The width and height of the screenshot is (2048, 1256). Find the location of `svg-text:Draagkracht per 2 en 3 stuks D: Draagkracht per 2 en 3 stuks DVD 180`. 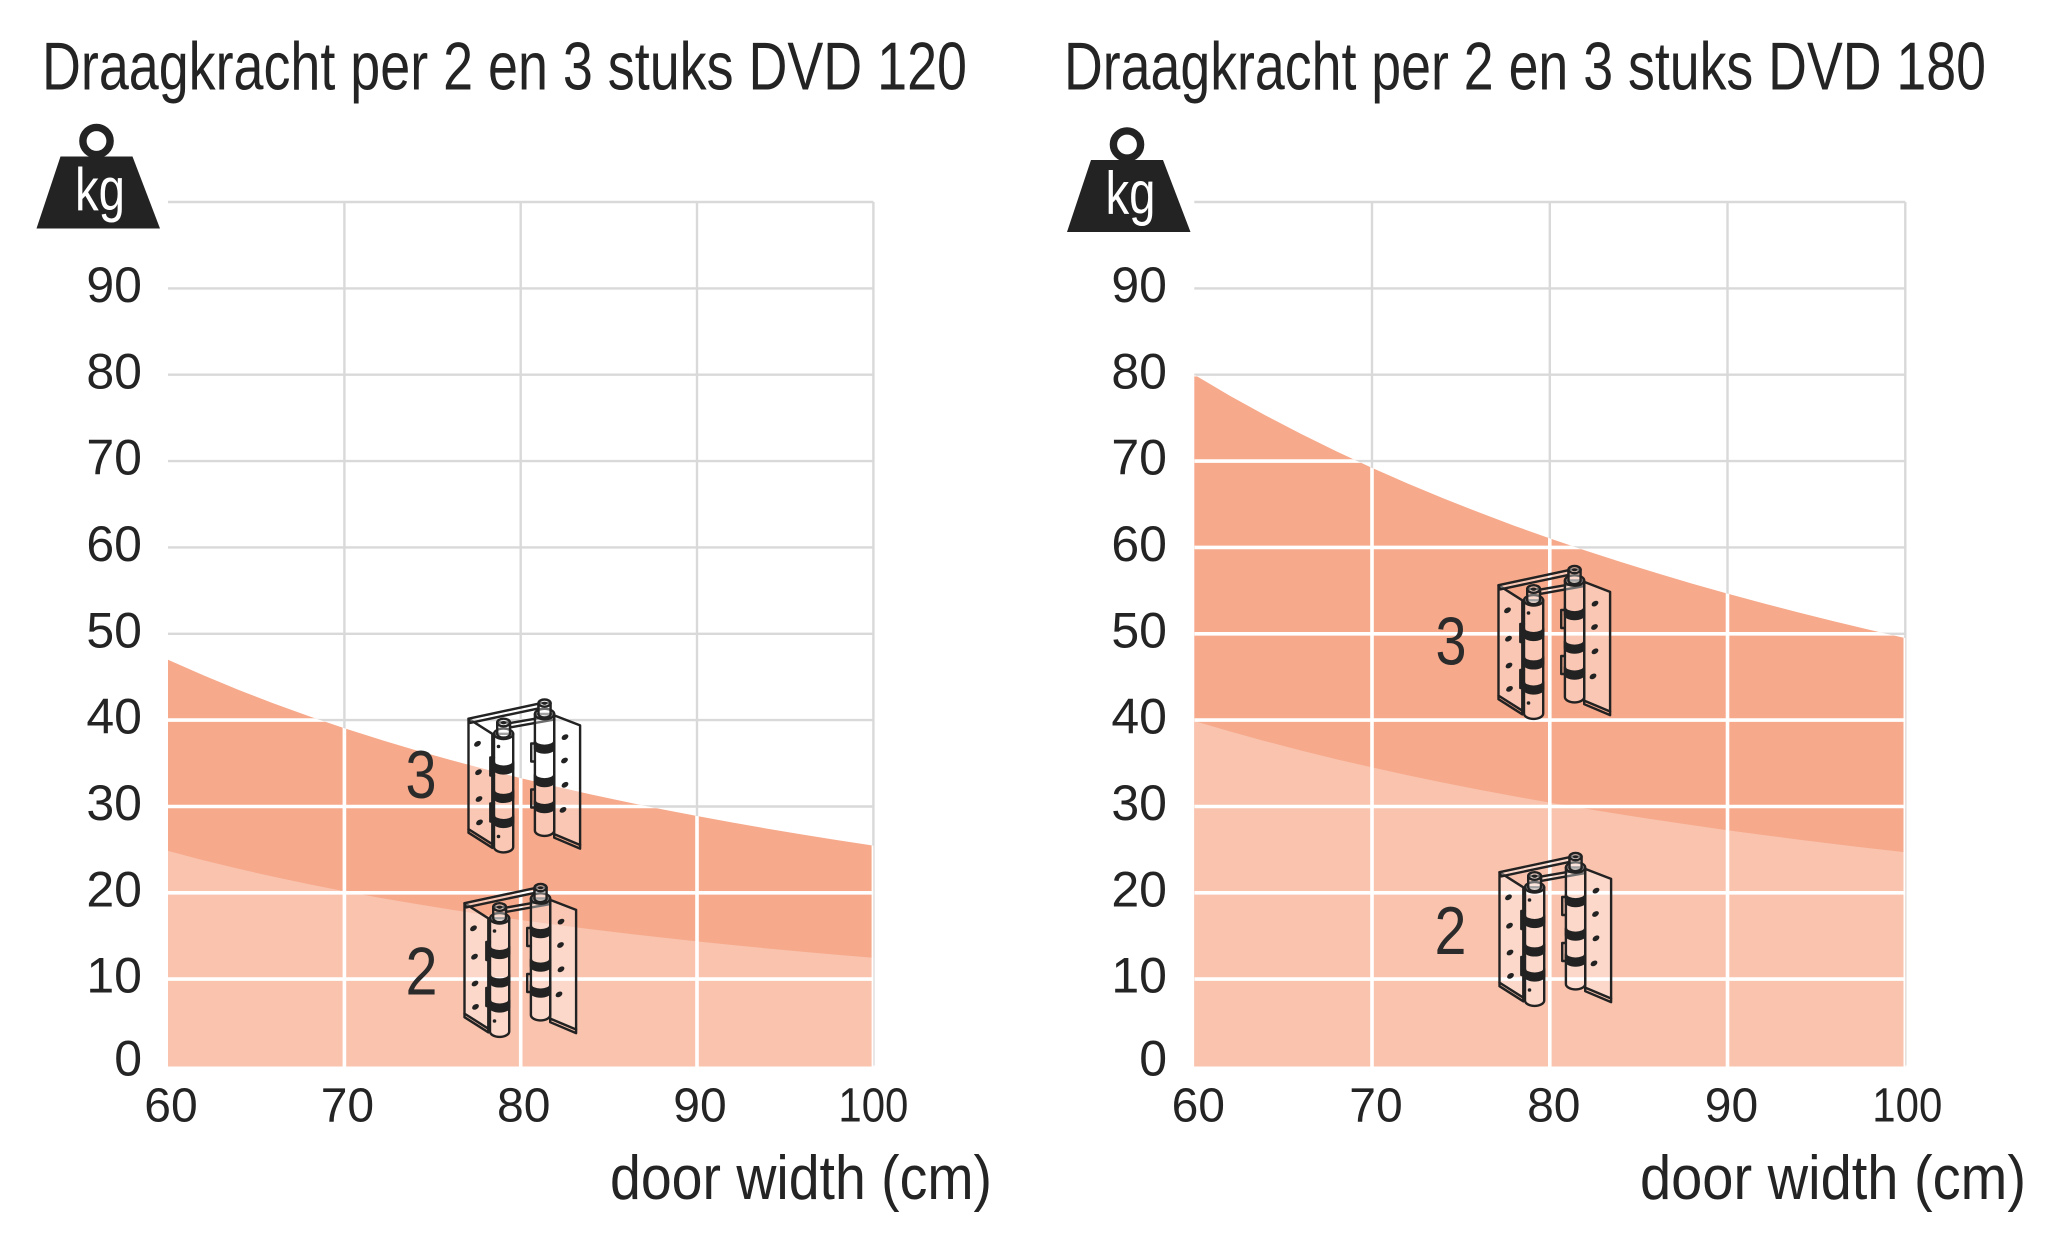

svg-text:Draagkracht per 2 en 3 stuks D: Draagkracht per 2 en 3 stuks DVD 180 is located at coordinates (1525, 67).